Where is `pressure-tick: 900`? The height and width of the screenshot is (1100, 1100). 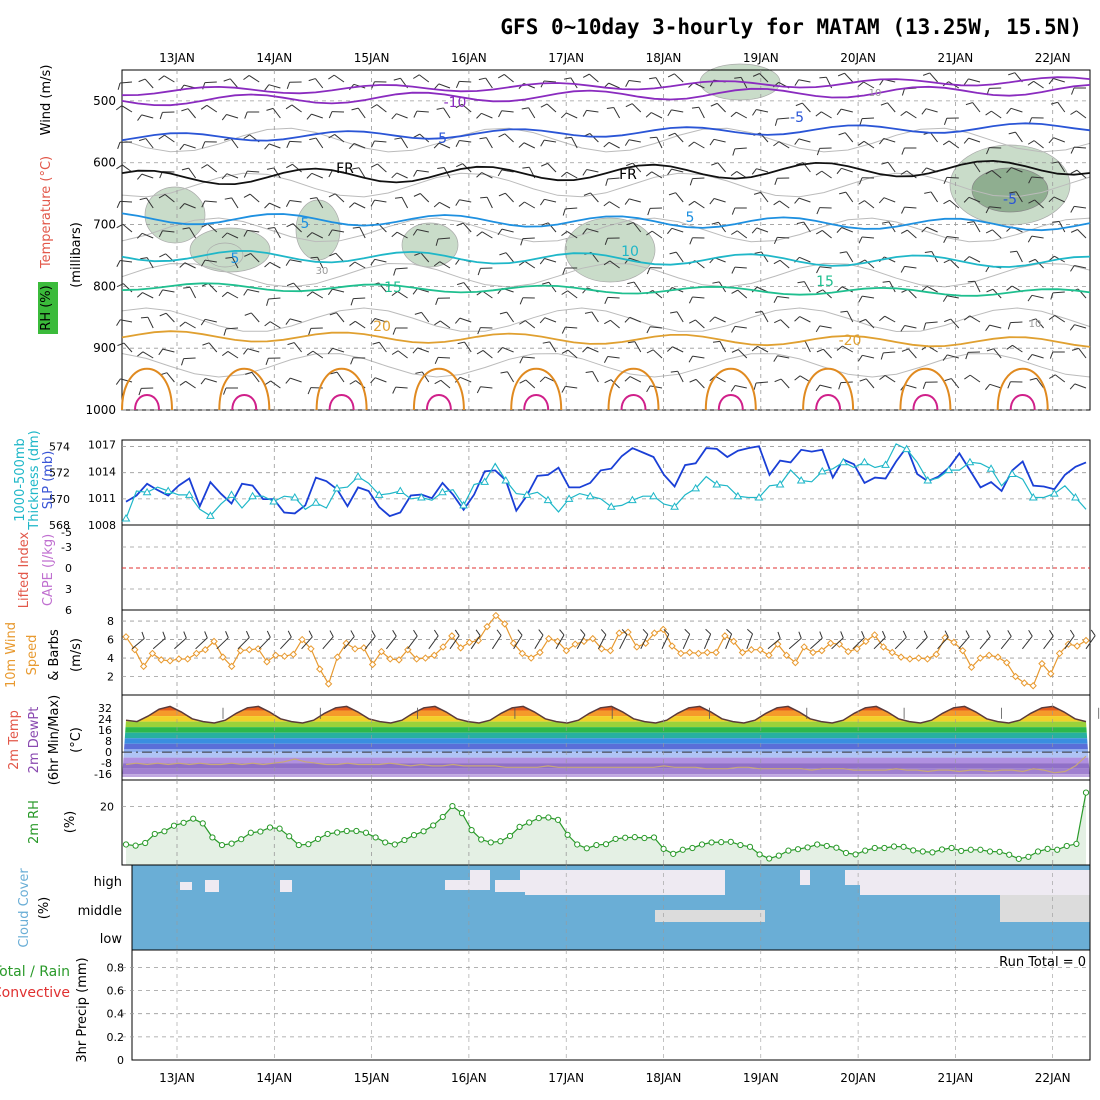
pressure-tick: 900 is located at coordinates (104, 348).